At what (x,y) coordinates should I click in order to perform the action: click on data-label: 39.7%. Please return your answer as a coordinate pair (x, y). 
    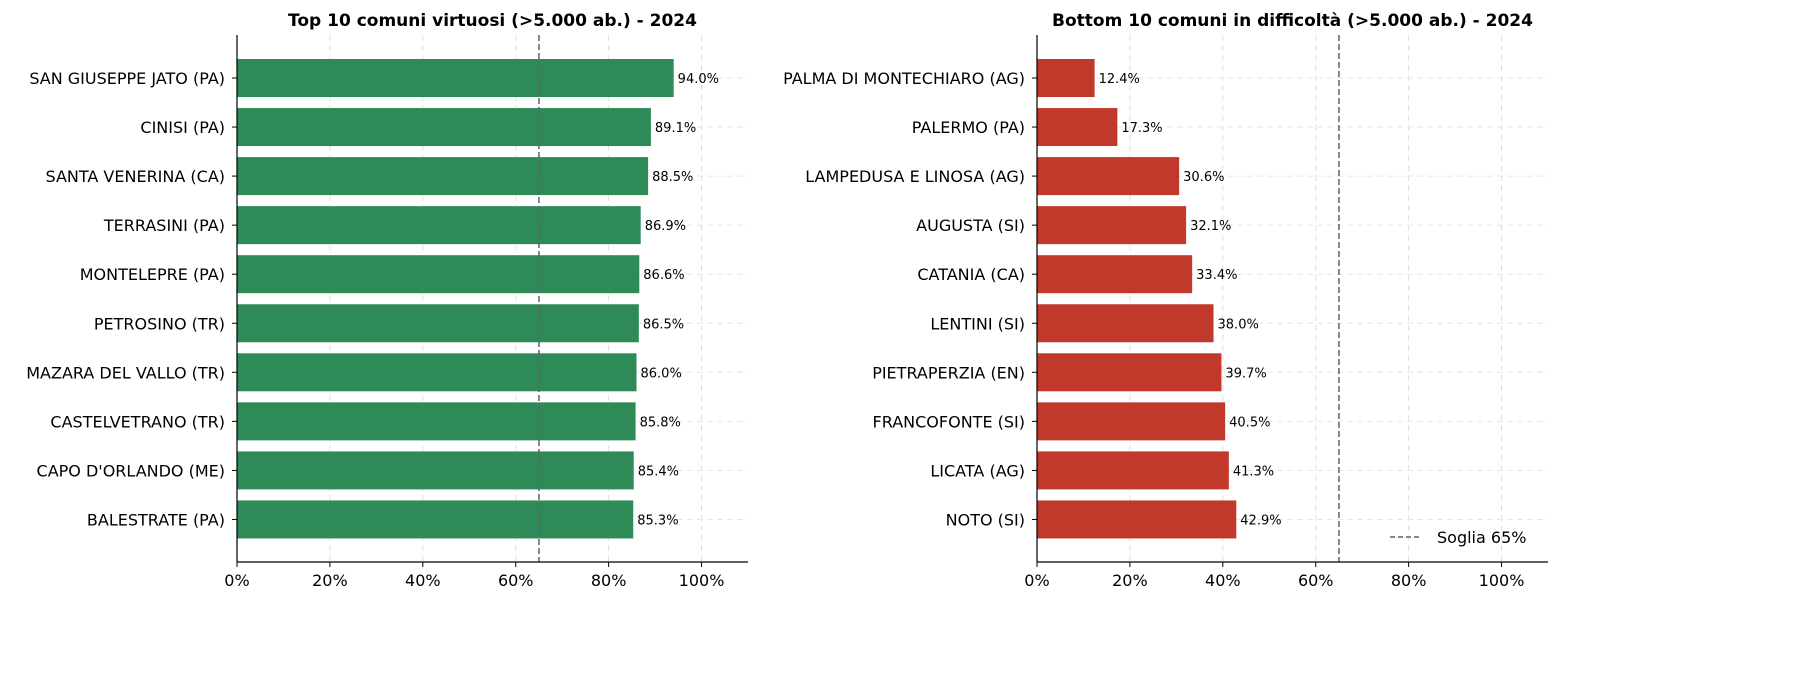
    Looking at the image, I should click on (1245, 373).